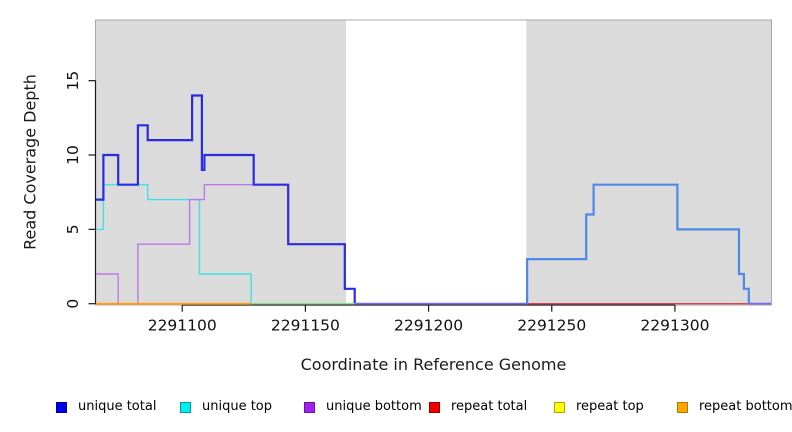 This screenshot has width=792, height=432. Describe the element at coordinates (237, 406) in the screenshot. I see `legend-label: unique top` at that location.